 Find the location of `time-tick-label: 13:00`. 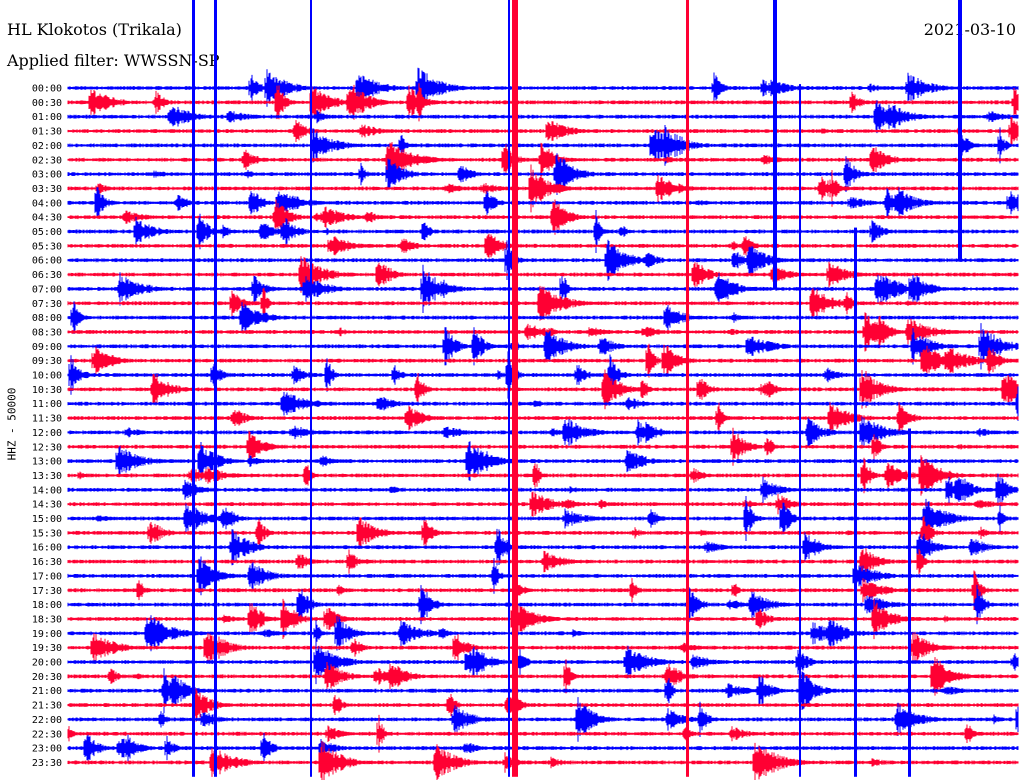

time-tick-label: 13:00 is located at coordinates (47, 462).